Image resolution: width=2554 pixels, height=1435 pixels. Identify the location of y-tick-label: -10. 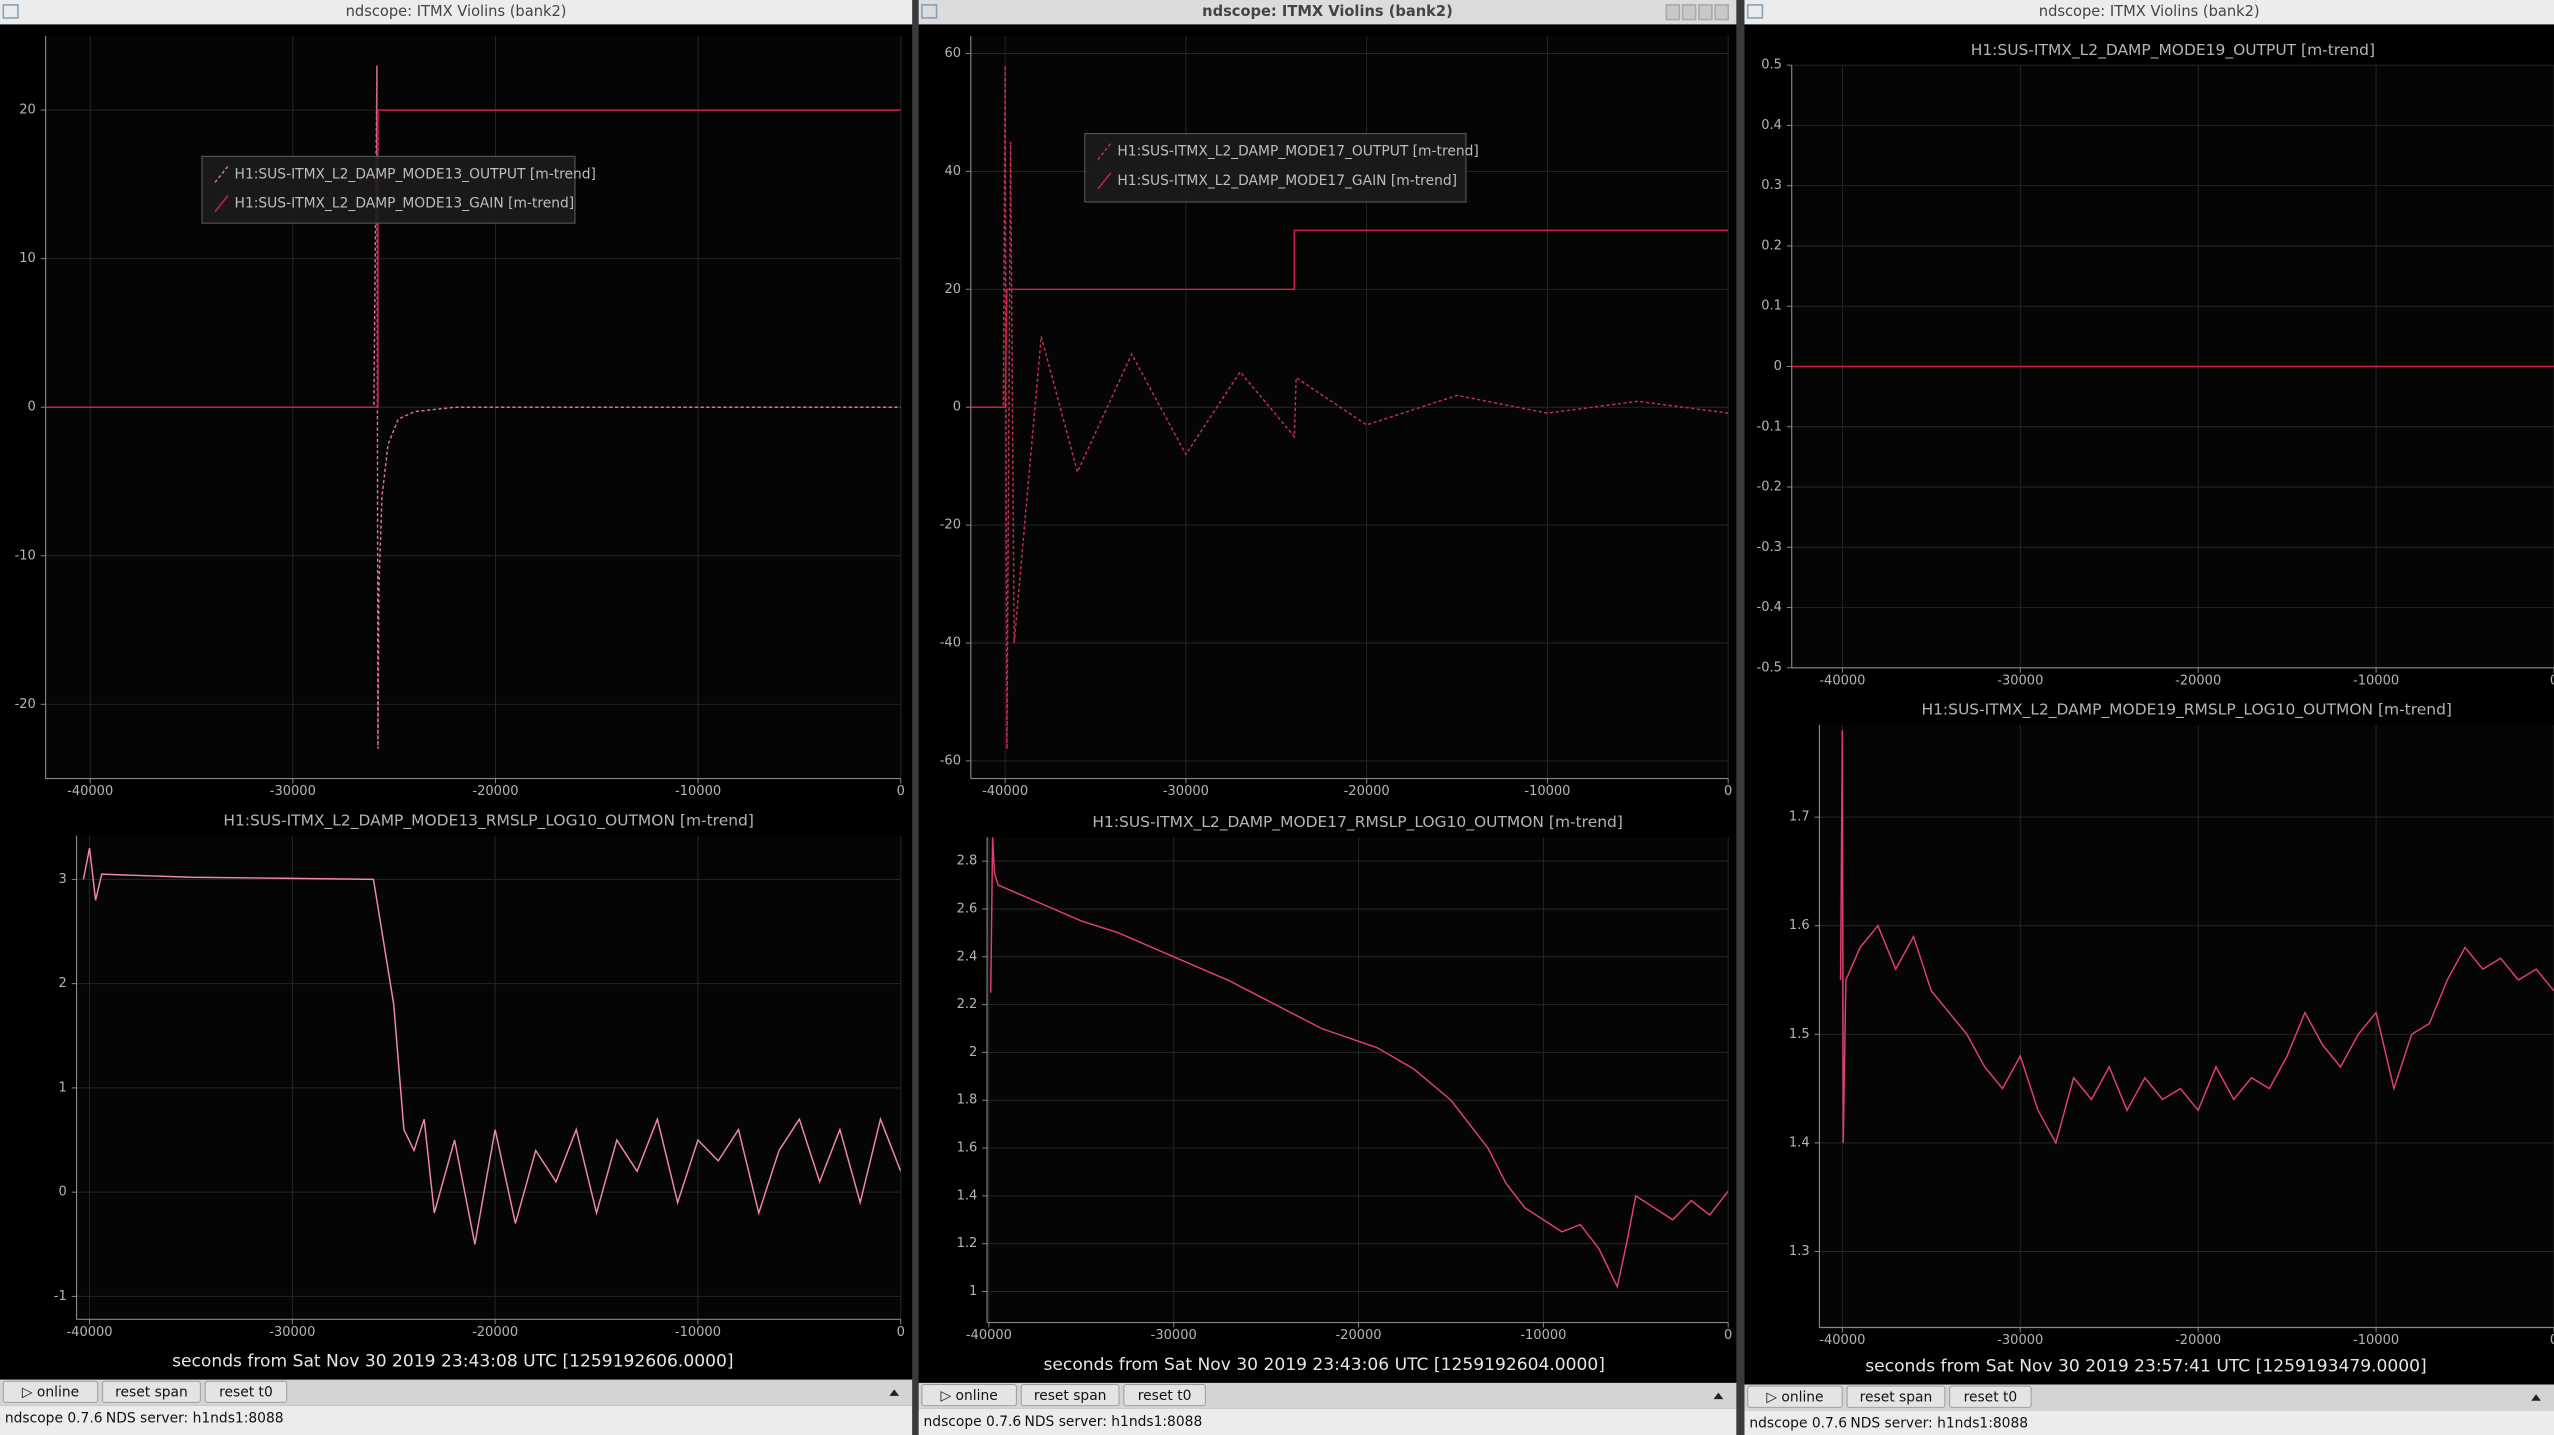
(25, 555).